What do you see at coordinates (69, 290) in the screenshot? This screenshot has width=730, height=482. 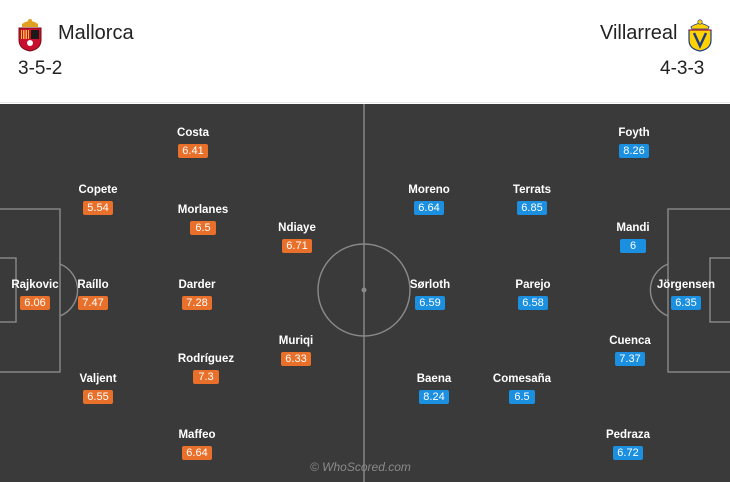 I see `home-penalty-arc` at bounding box center [69, 290].